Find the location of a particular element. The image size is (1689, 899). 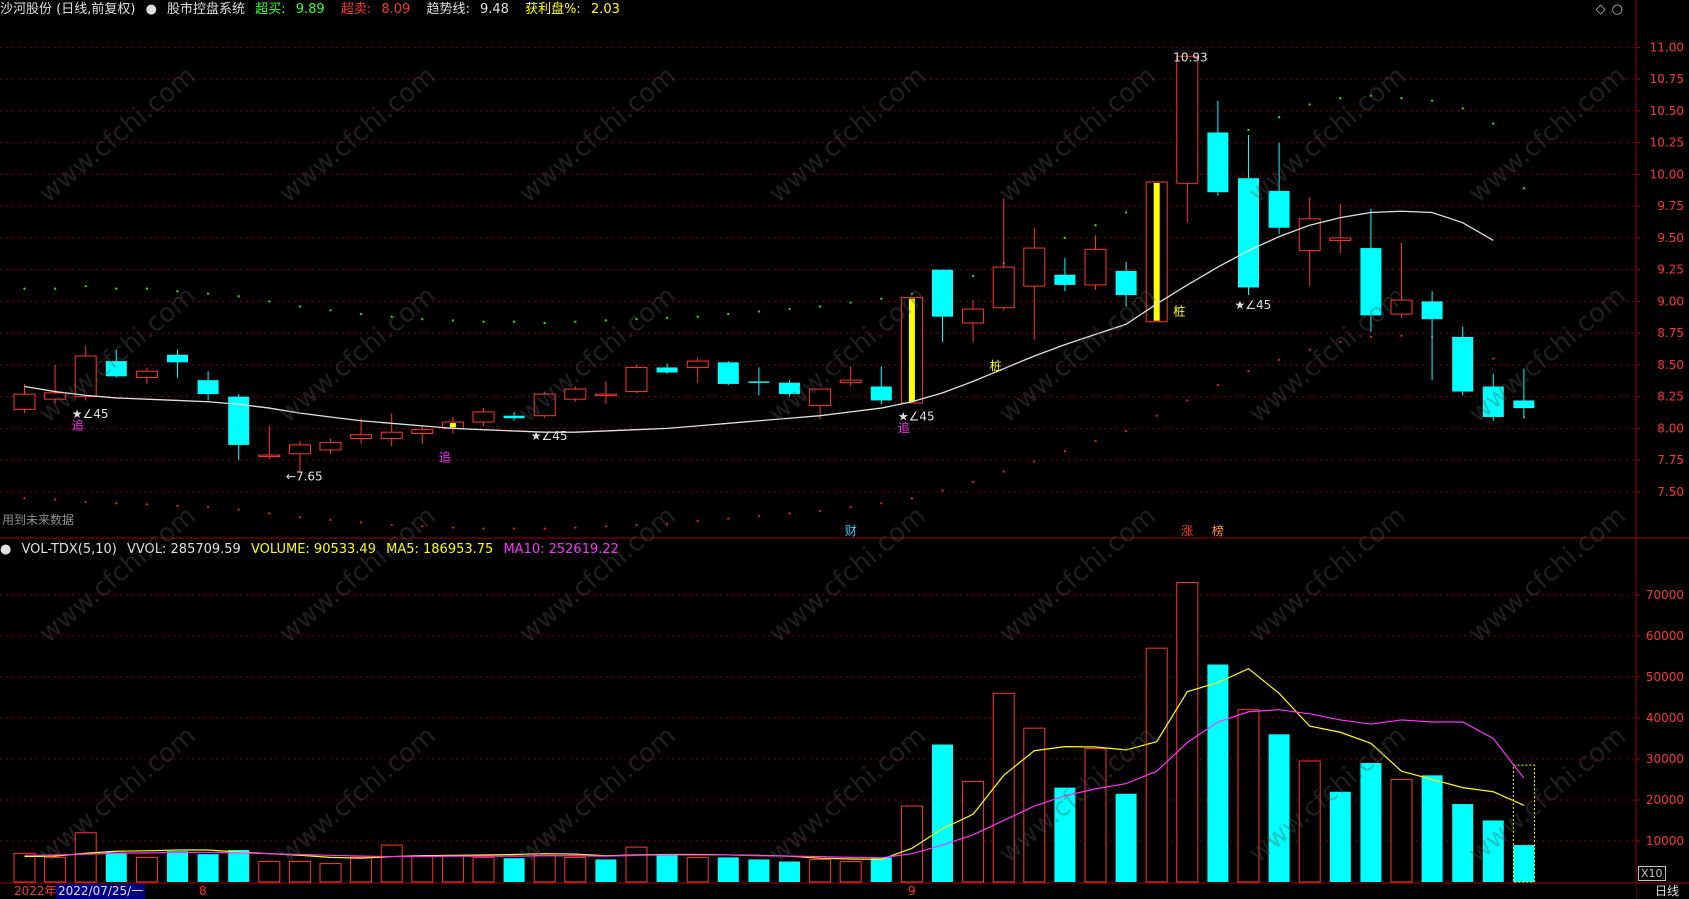

cursor-date: 2022/07/25/一 is located at coordinates (101, 891).